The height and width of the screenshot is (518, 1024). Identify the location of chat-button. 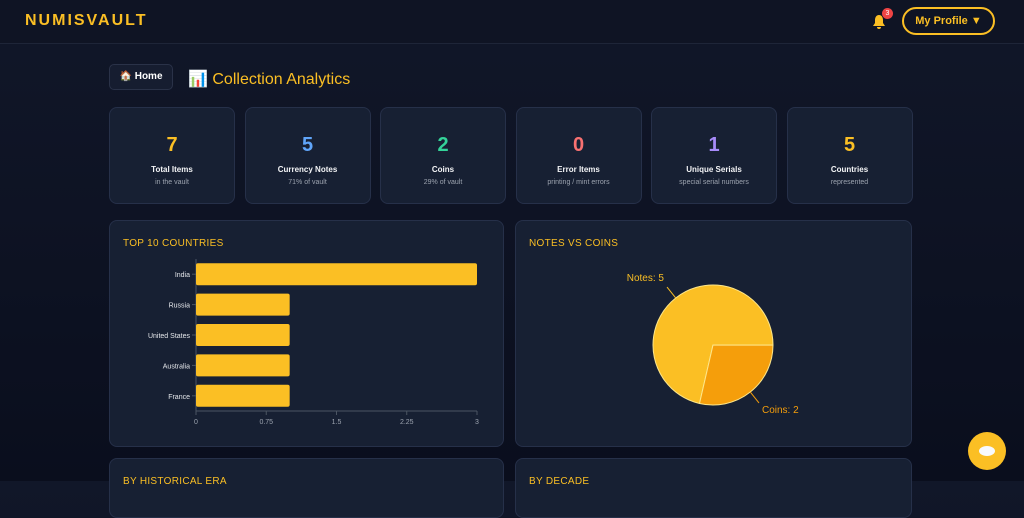
(987, 451).